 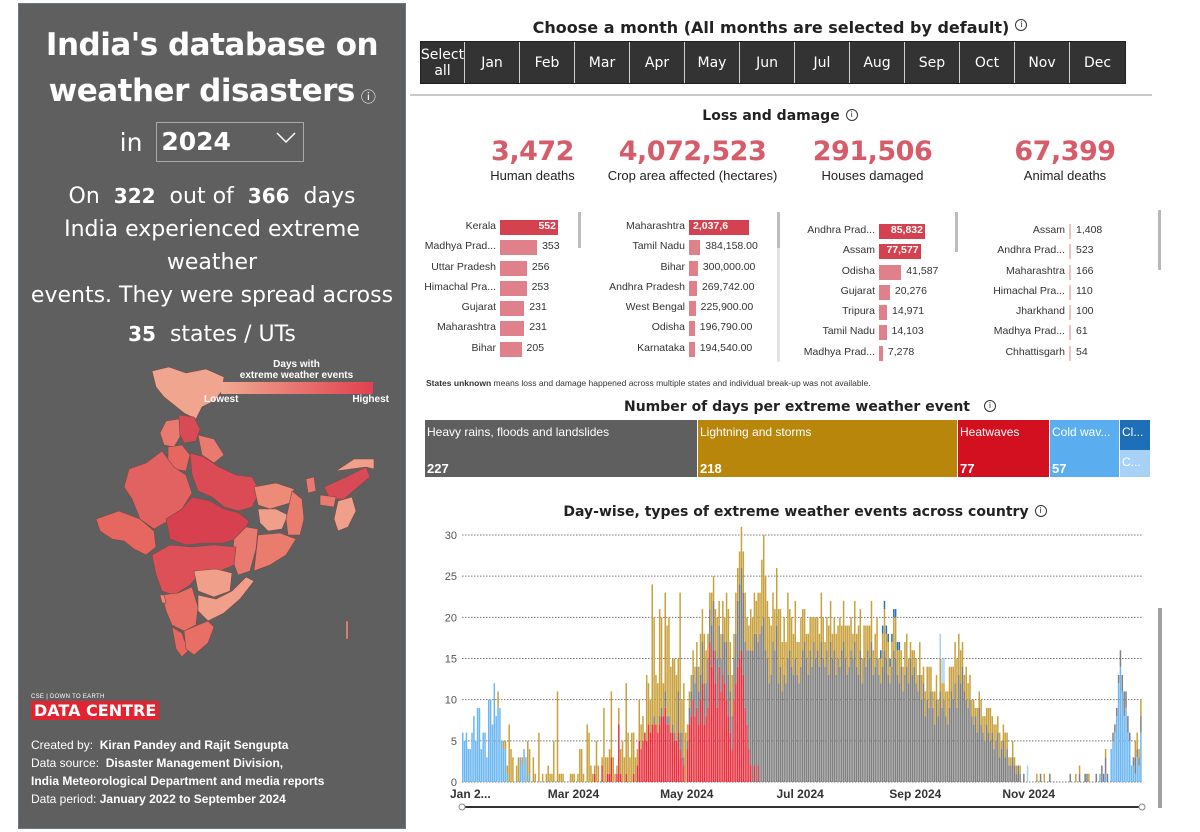 What do you see at coordinates (987, 62) in the screenshot?
I see `month-button-oct: Oct` at bounding box center [987, 62].